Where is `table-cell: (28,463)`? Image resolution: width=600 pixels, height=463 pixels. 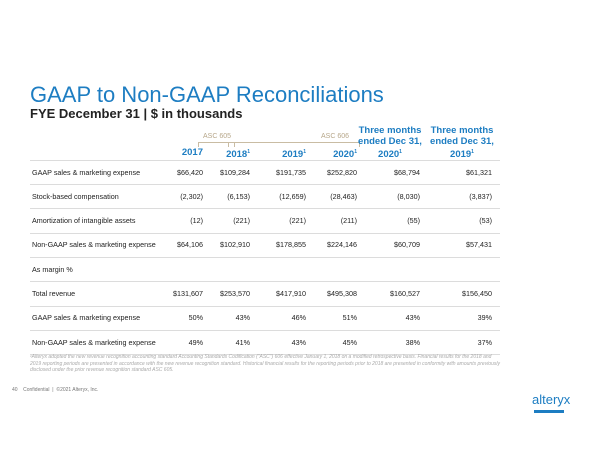
table-cell: (28,463) is located at coordinates (343, 196).